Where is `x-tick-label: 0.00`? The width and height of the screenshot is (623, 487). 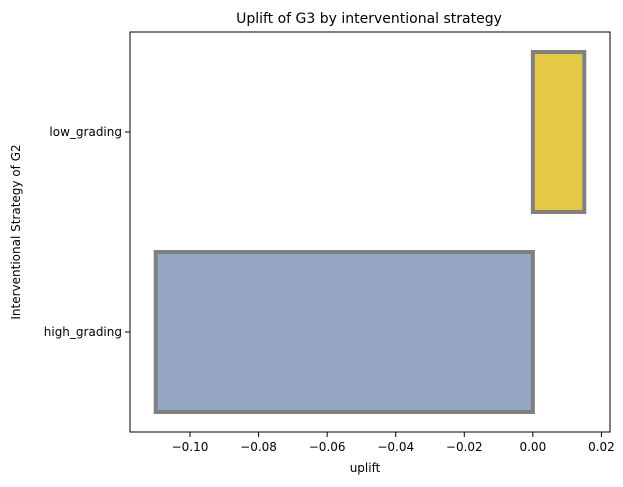
x-tick-label: 0.00 is located at coordinates (532, 447).